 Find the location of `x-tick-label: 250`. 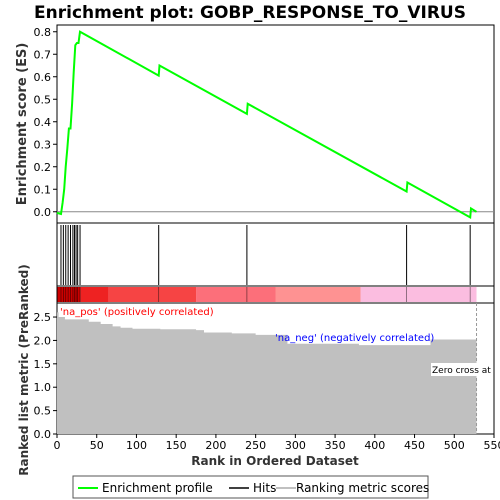

x-tick-label: 250 is located at coordinates (255, 445).